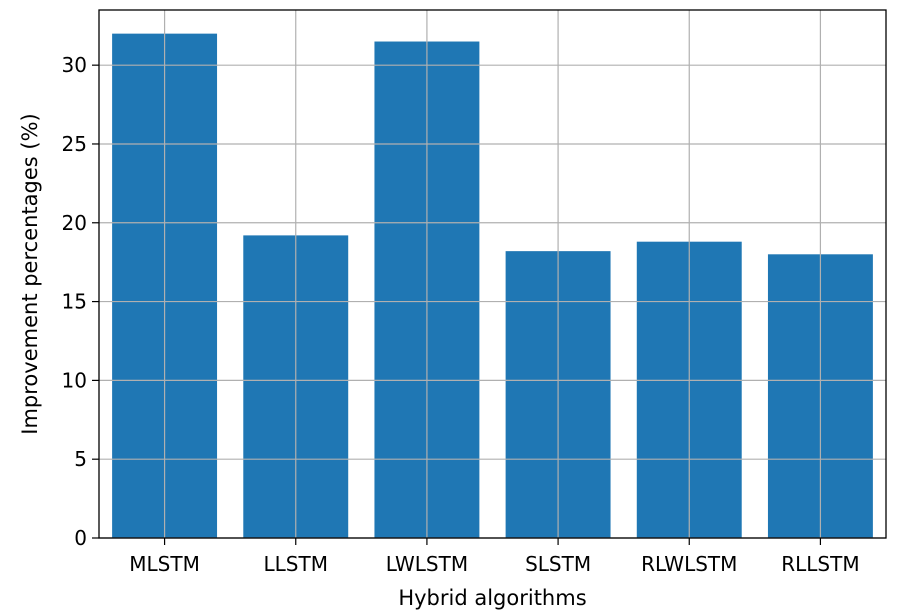 The height and width of the screenshot is (614, 904). What do you see at coordinates (74, 223) in the screenshot?
I see `y-tick-label: 20` at bounding box center [74, 223].